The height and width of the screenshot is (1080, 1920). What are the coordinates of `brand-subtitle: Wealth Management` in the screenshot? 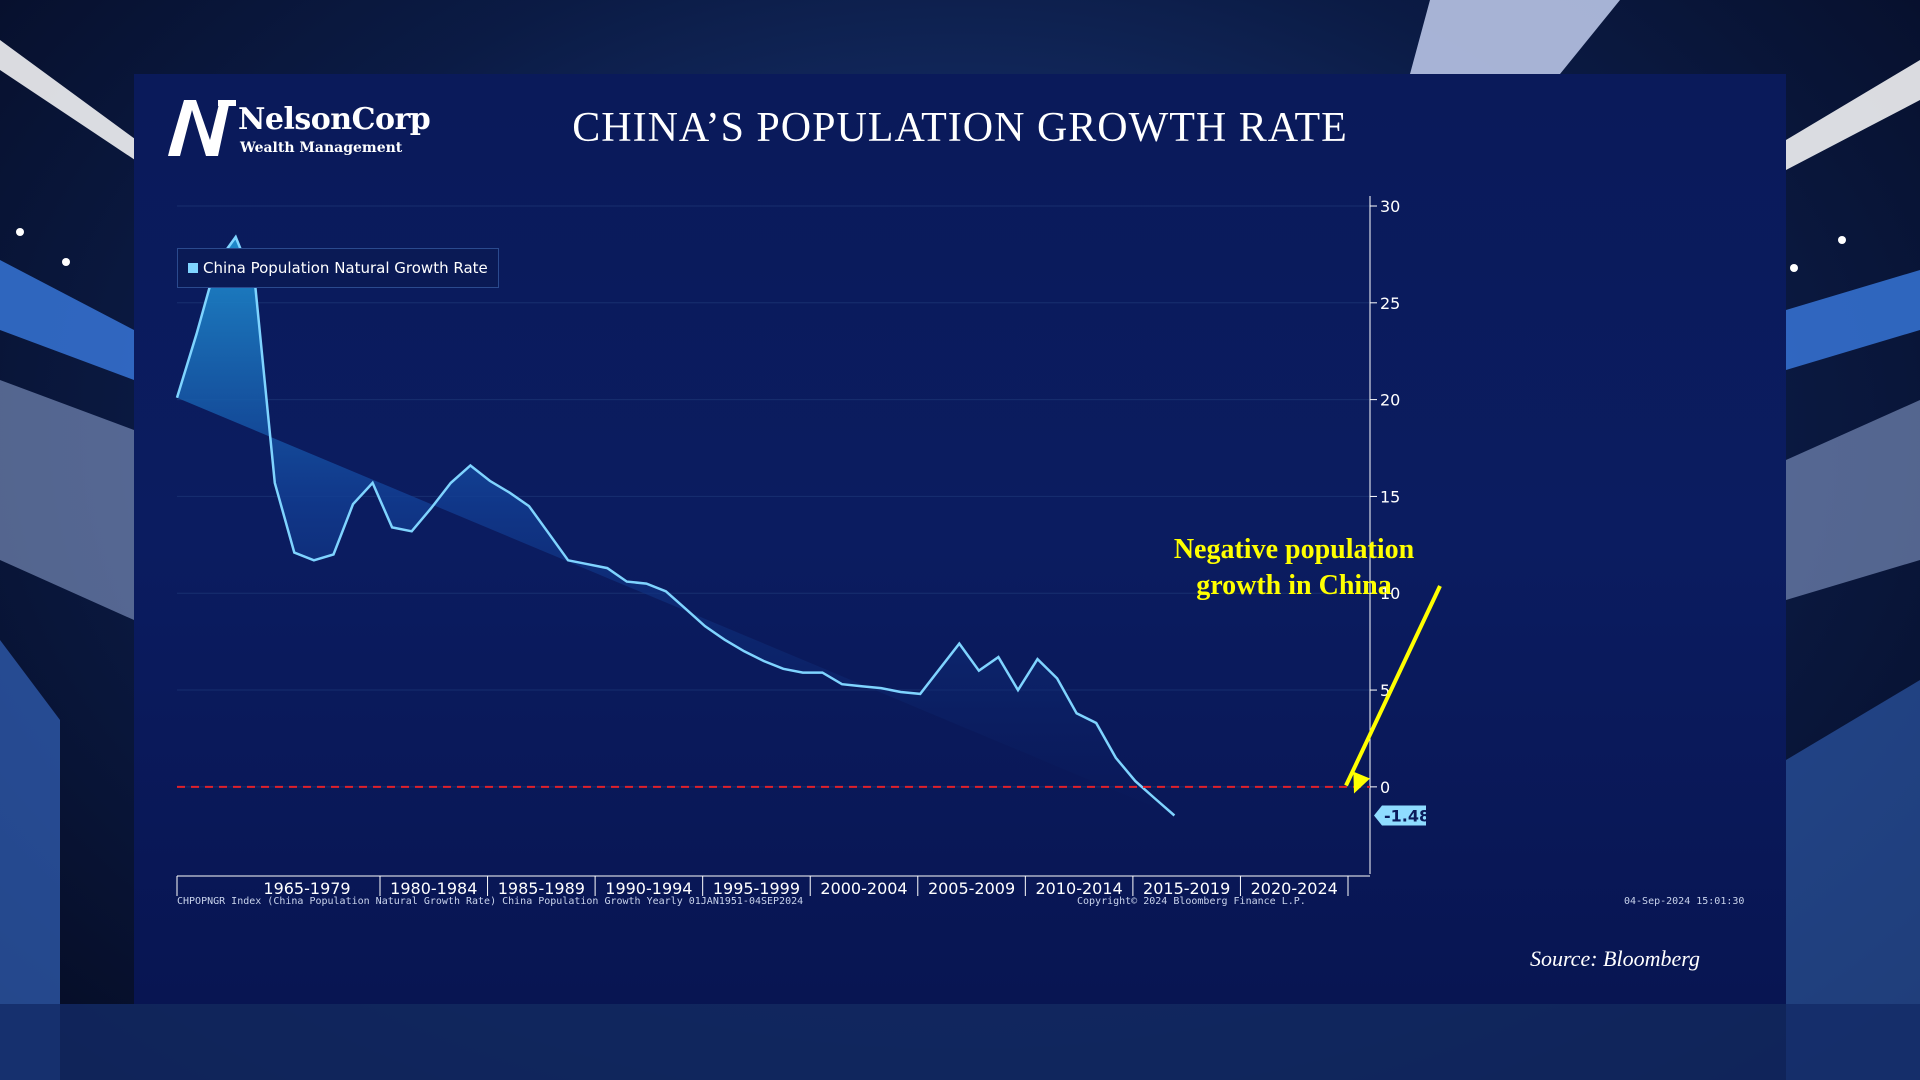 It's located at (321, 148).